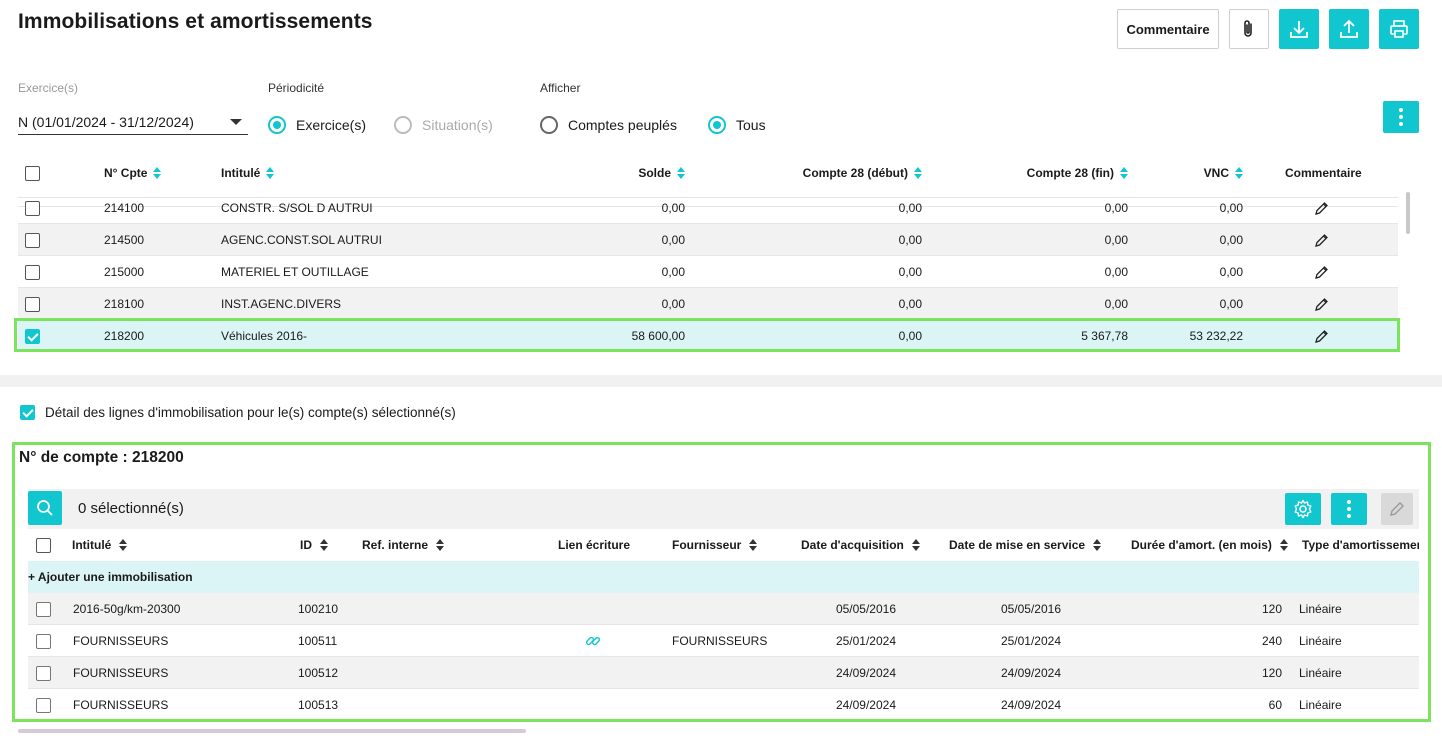 The height and width of the screenshot is (744, 1442). Describe the element at coordinates (264, 336) in the screenshot. I see `cell-label: Véhicules 2016-` at that location.